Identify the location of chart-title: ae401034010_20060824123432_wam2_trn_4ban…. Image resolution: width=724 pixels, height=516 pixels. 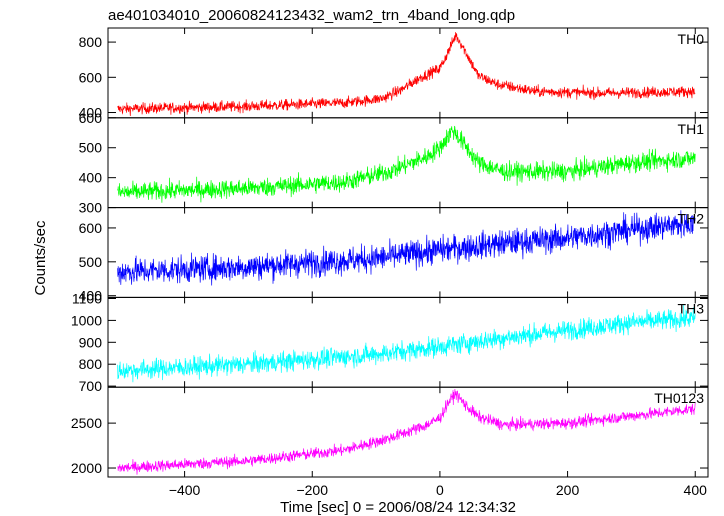
(311, 15).